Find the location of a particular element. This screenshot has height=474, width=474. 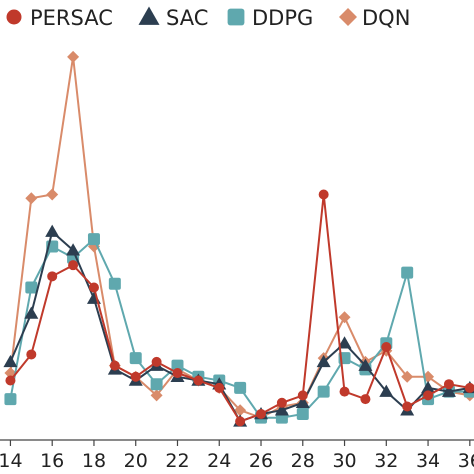

legend-item-persac: PERSAC is located at coordinates (59, 18).